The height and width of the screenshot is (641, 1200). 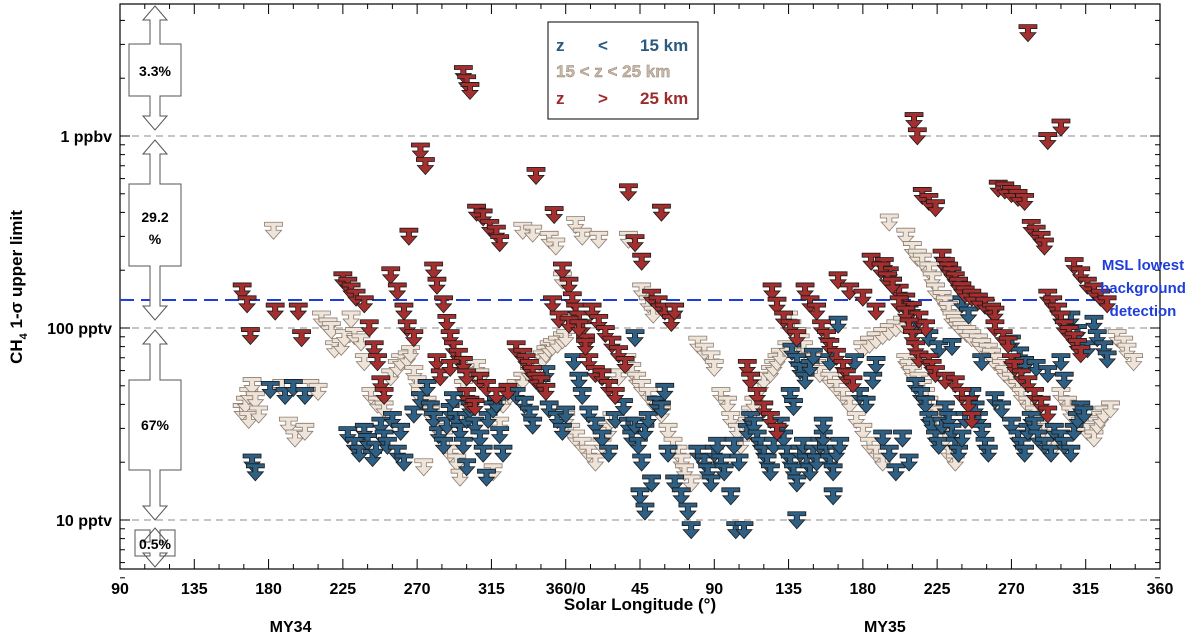 I want to click on distribution-label-4: 0.5%, so click(x=155, y=544).